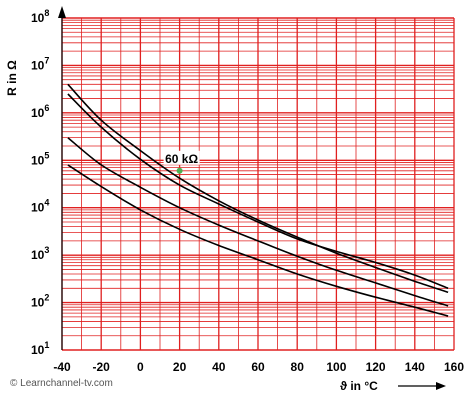 The image size is (474, 403). I want to click on x-tick-label: 160, so click(454, 367).